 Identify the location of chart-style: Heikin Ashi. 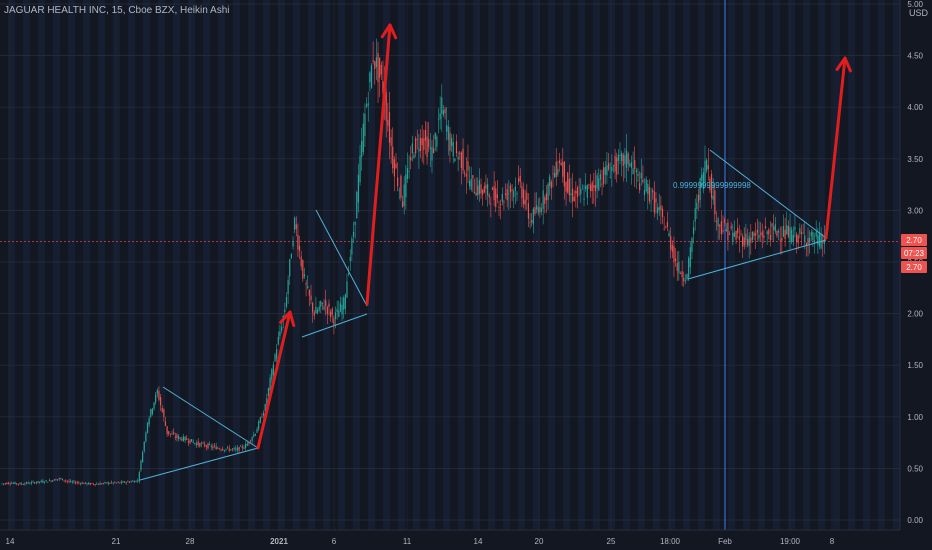
(205, 10).